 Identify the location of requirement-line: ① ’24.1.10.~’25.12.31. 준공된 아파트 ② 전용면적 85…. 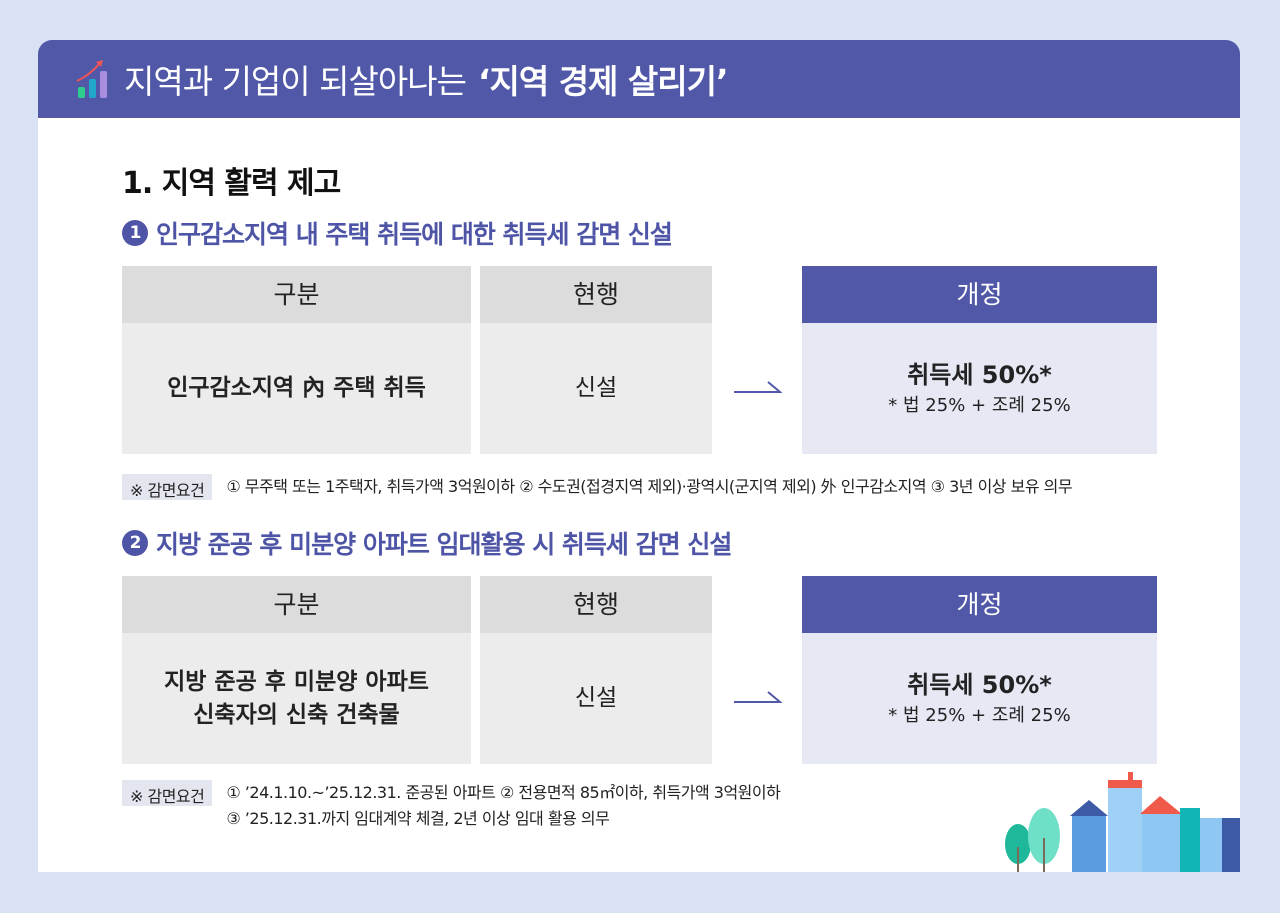
(503, 792).